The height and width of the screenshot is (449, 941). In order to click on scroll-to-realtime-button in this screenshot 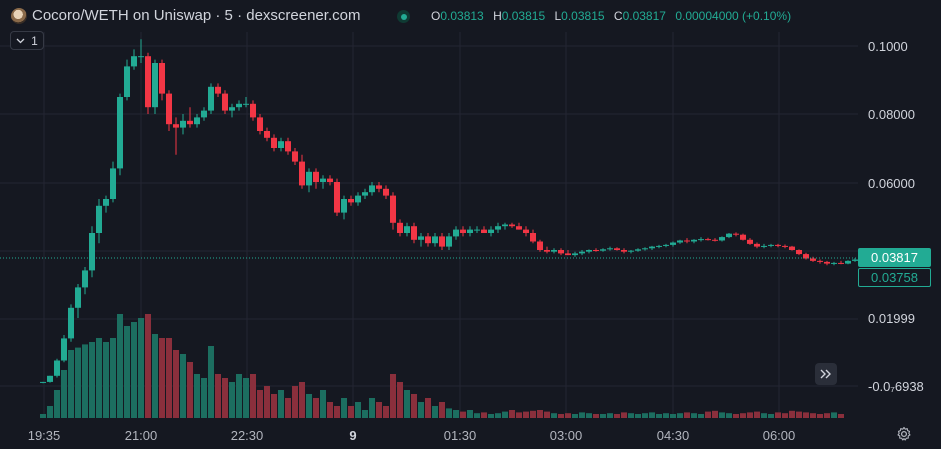, I will do `click(826, 374)`.